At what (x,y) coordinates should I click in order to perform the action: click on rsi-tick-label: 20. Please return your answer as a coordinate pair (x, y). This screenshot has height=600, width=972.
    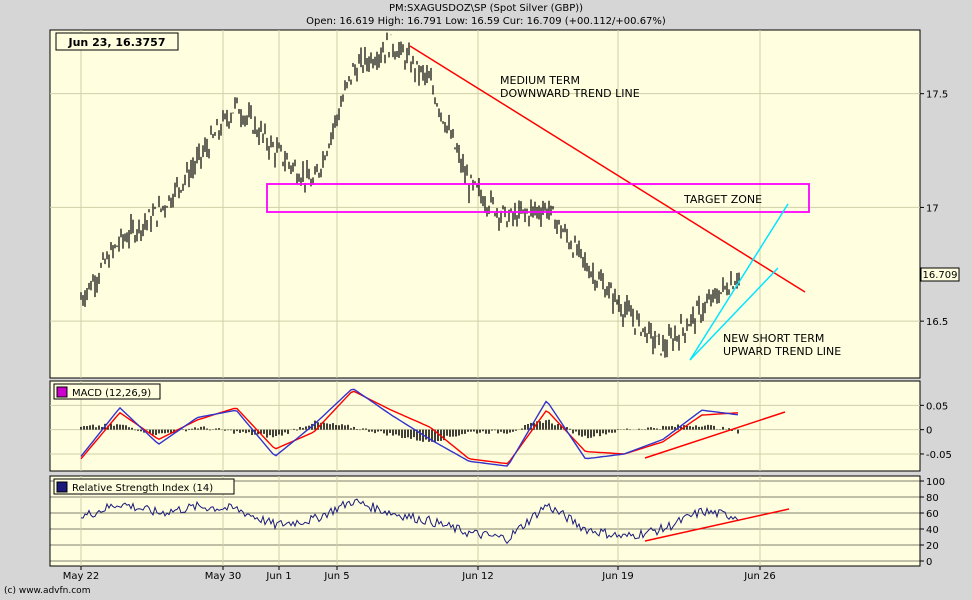
    Looking at the image, I should click on (932, 546).